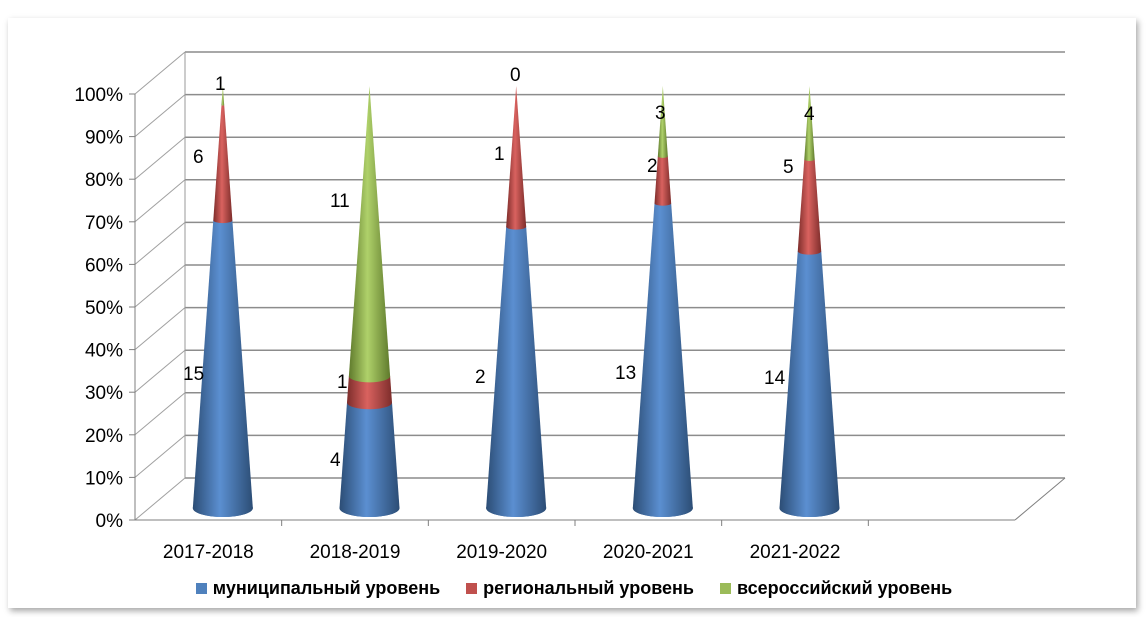  I want to click on x-tick-label: 2018-2019, so click(355, 552).